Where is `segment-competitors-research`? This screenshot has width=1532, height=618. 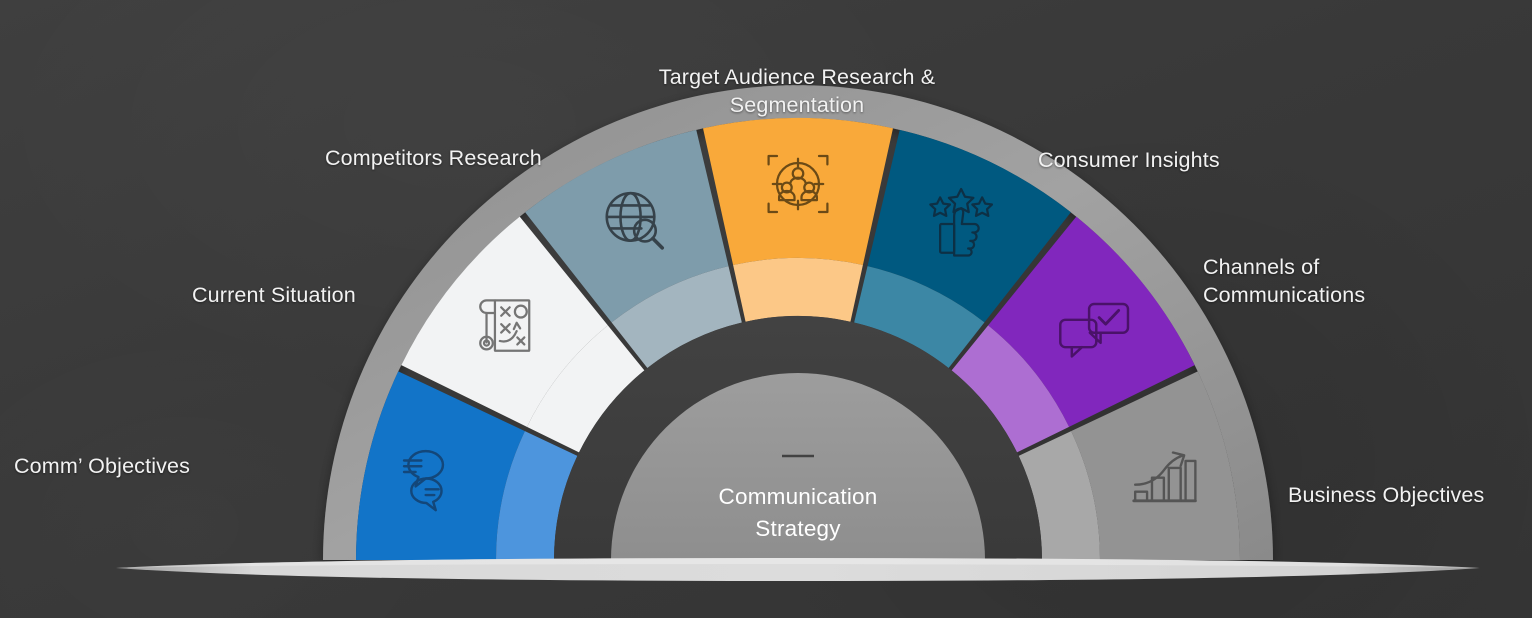 segment-competitors-research is located at coordinates (633, 249).